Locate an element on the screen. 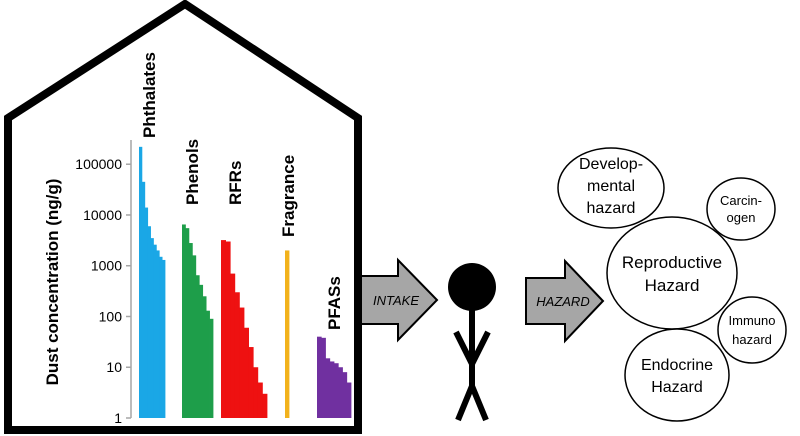  carcinogen-circle is located at coordinates (741, 209).